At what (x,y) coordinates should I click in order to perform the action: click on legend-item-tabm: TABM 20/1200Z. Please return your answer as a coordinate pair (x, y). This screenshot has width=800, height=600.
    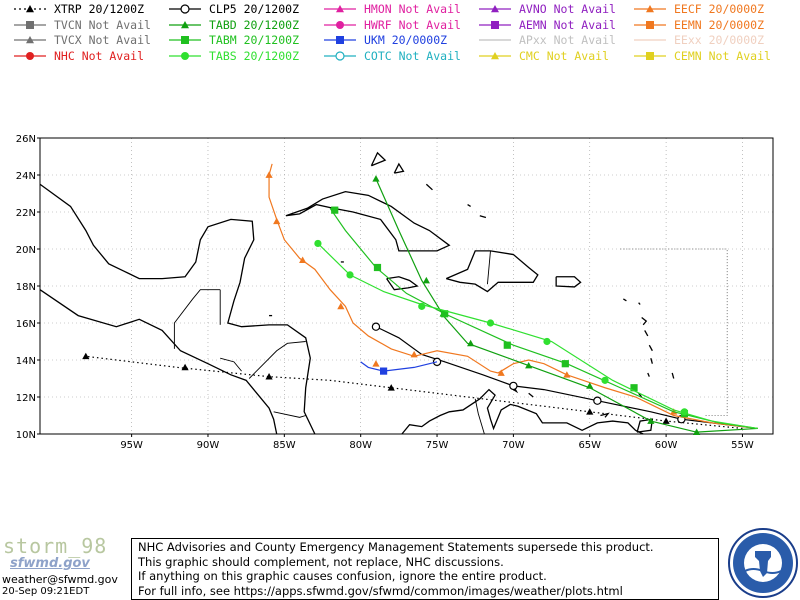
    Looking at the image, I should click on (242, 40).